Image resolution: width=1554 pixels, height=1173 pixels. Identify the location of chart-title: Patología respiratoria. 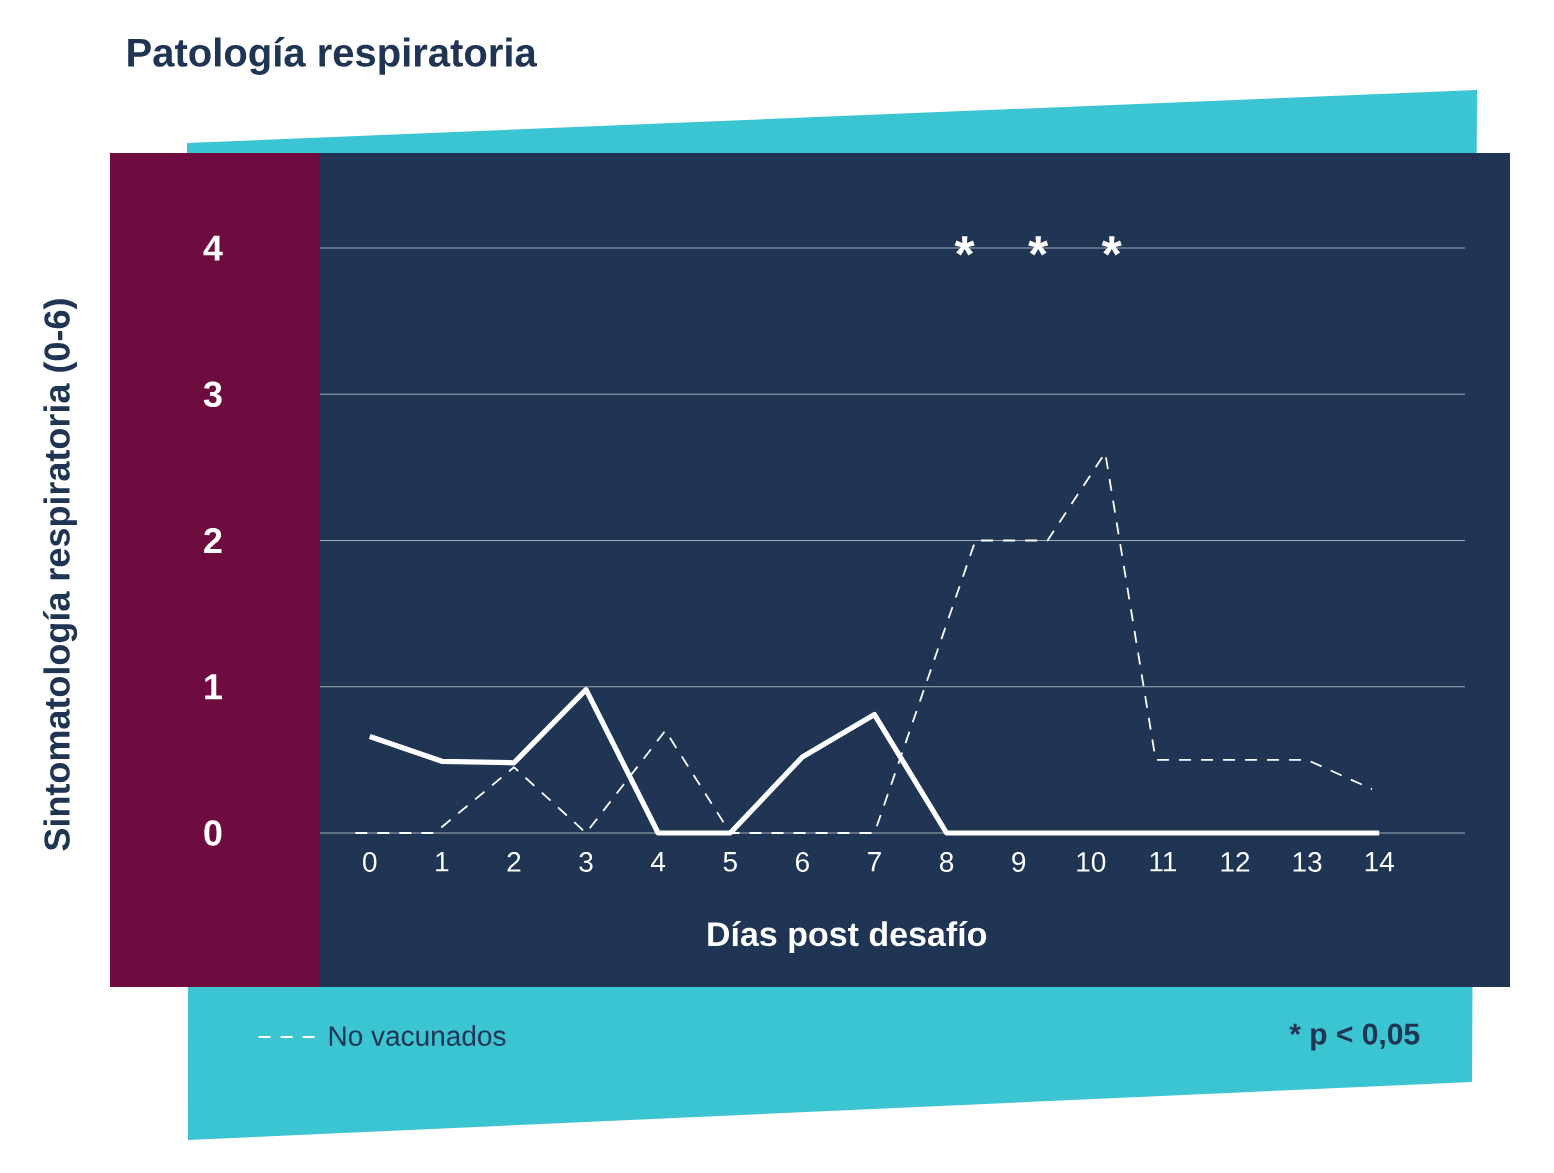
(332, 56).